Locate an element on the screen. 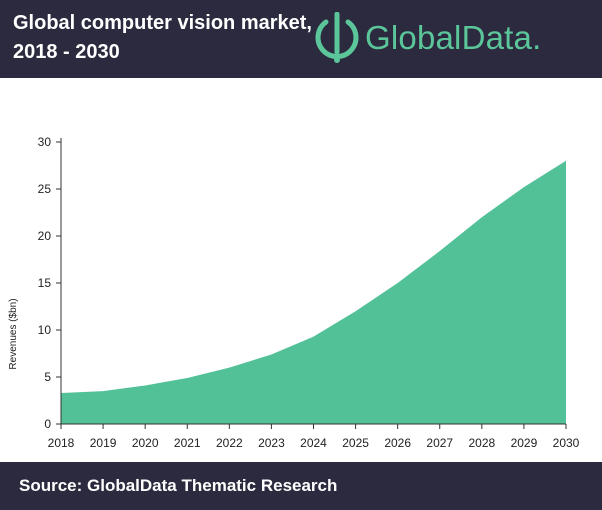 The height and width of the screenshot is (510, 602). x-tick-label: 2030 is located at coordinates (566, 443).